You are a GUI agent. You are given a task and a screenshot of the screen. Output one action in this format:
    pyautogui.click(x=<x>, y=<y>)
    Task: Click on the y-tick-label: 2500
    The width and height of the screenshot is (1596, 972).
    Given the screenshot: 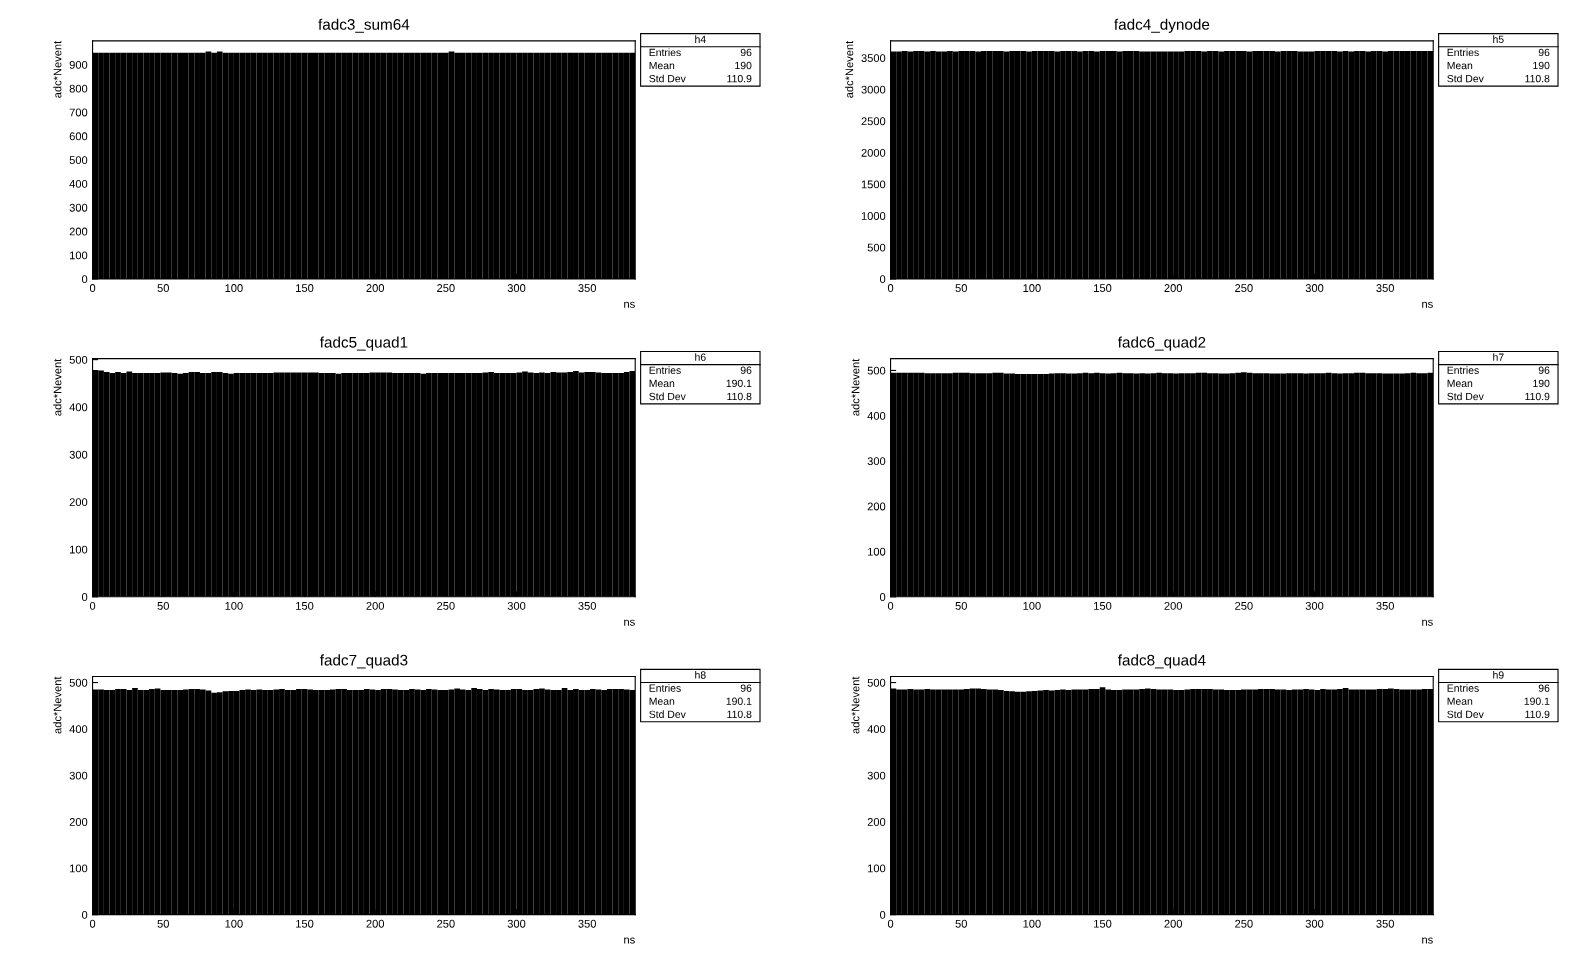 What is the action you would take?
    pyautogui.click(x=873, y=121)
    